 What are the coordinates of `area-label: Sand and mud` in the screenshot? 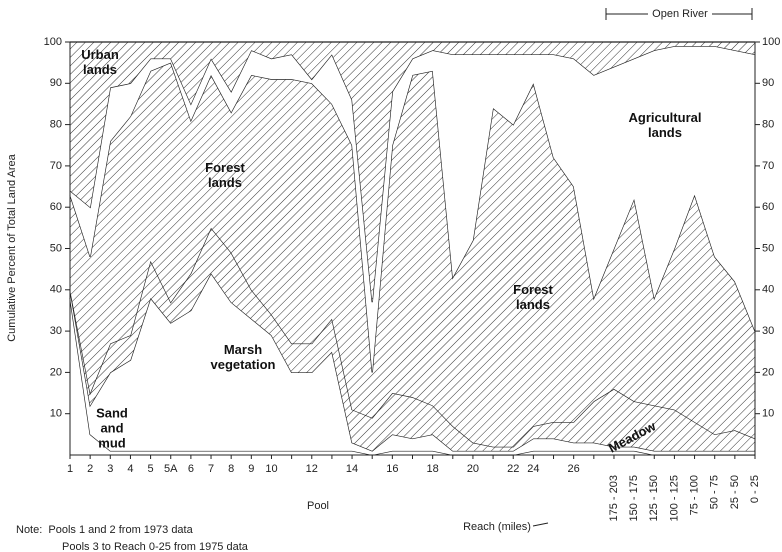 It's located at (112, 428).